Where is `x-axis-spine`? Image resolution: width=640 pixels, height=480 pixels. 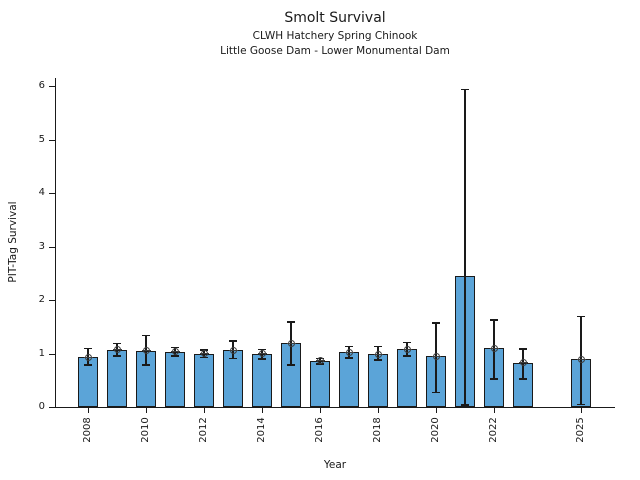 x-axis-spine is located at coordinates (335, 407).